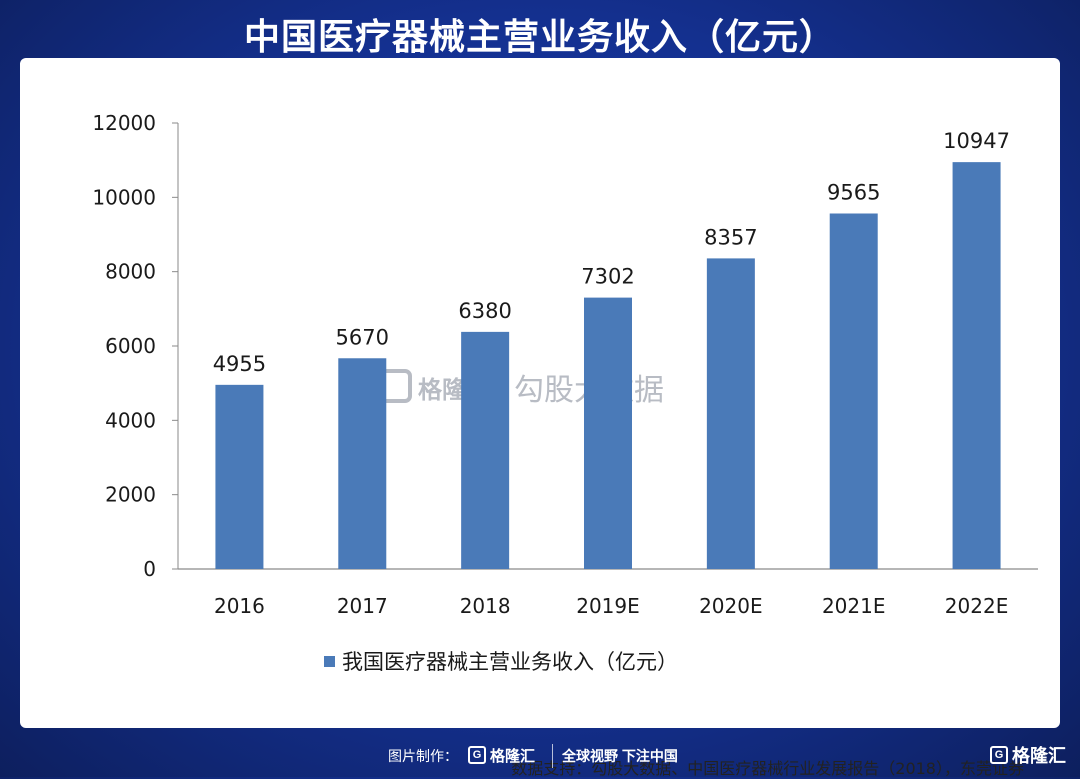 The width and height of the screenshot is (1080, 779). What do you see at coordinates (513, 756) in the screenshot?
I see `footer-logo-text: 格隆汇` at bounding box center [513, 756].